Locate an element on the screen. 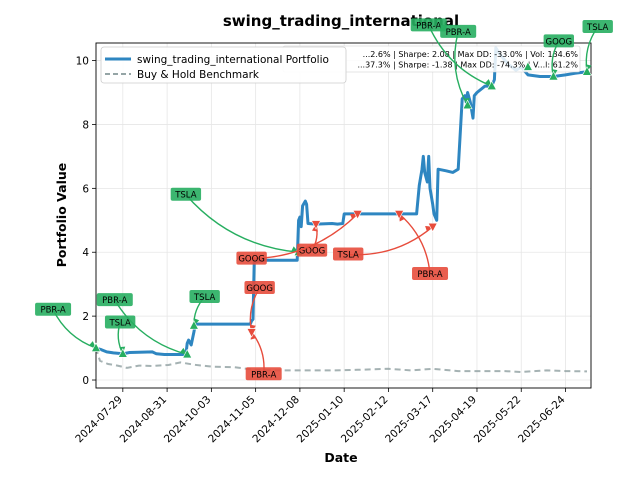  x-axis-label: Date is located at coordinates (340, 457).